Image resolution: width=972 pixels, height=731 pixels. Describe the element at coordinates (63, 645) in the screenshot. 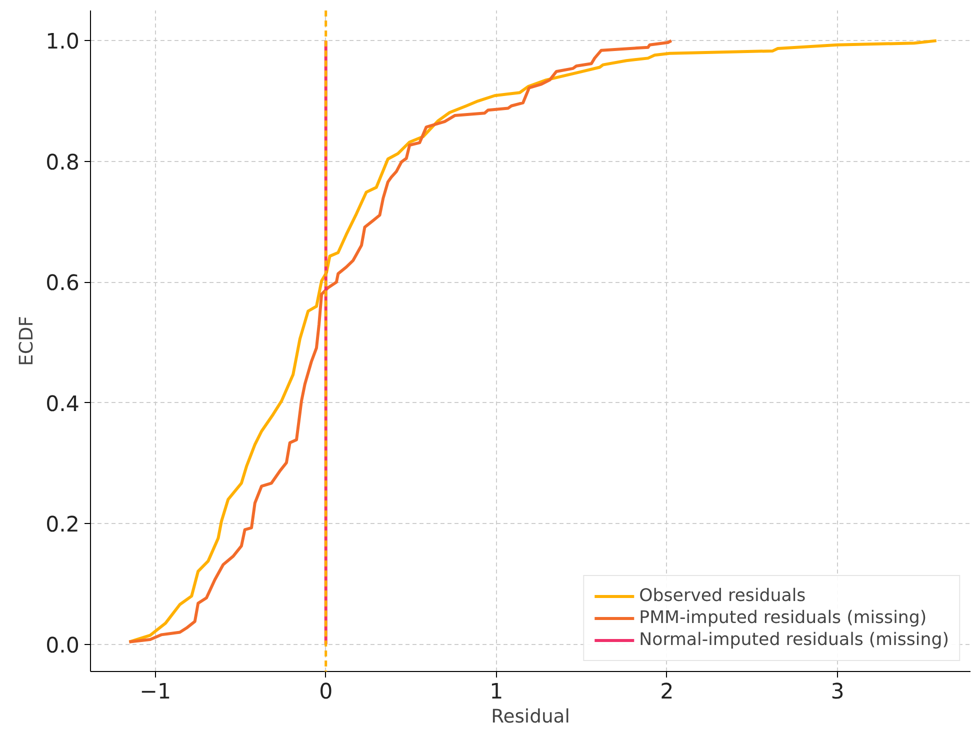

I see `y-tick-label: 0.0` at that location.